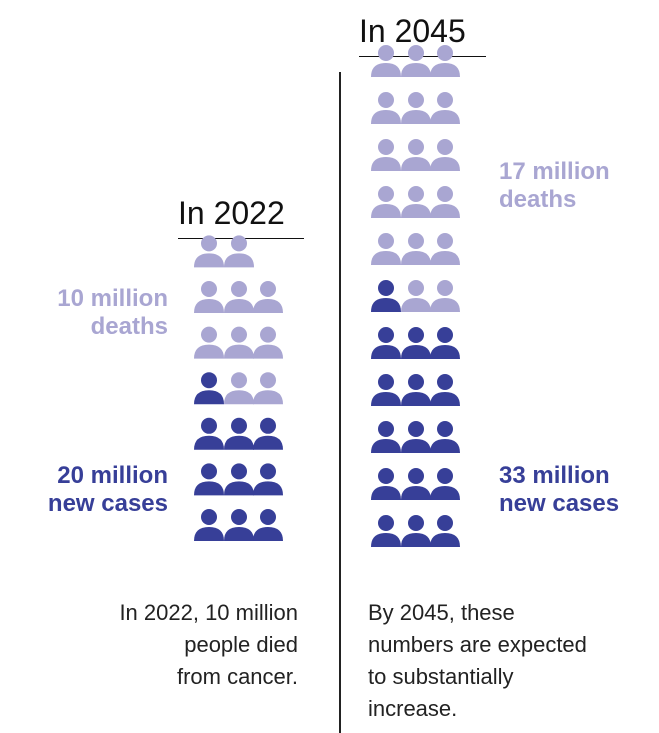 This screenshot has height=733, width=659. I want to click on panel-divider, so click(340, 402).